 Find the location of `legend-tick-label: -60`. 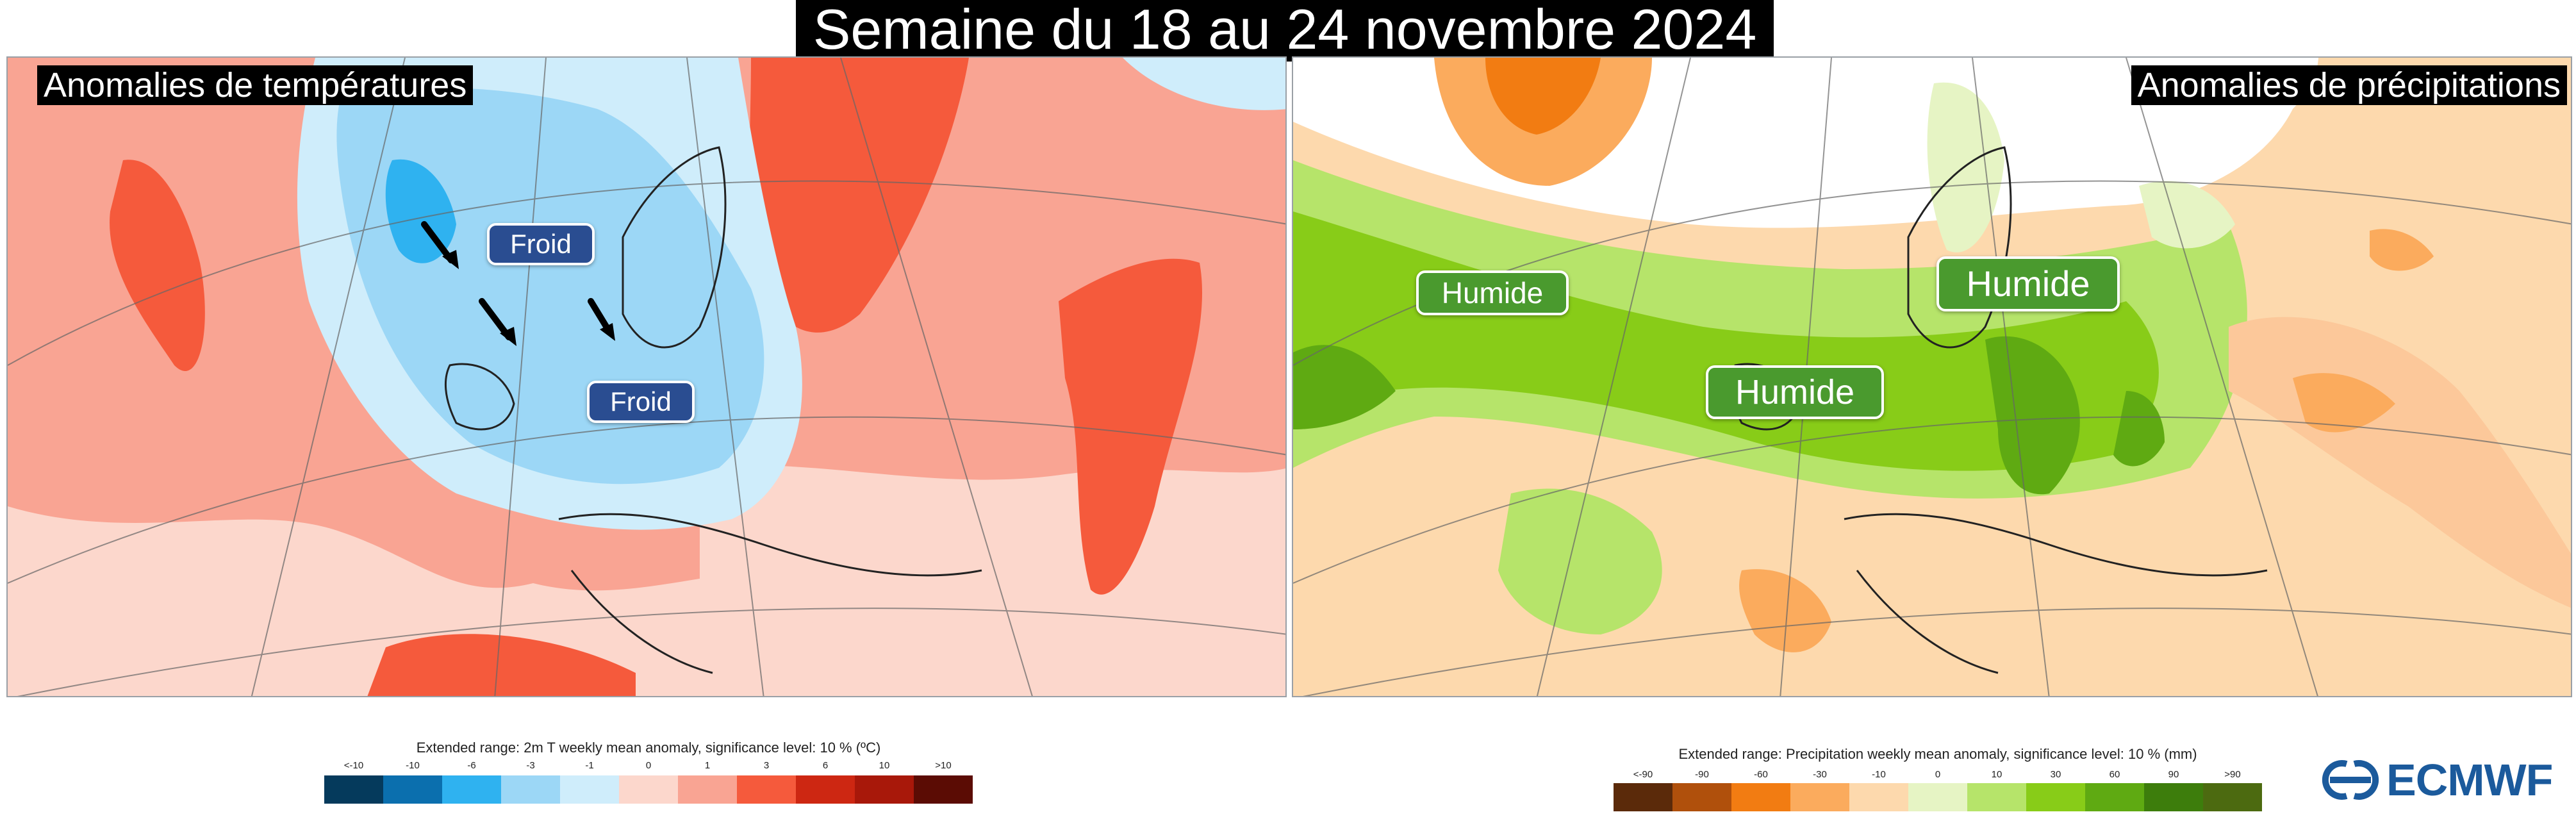

legend-tick-label: -60 is located at coordinates (1761, 774).